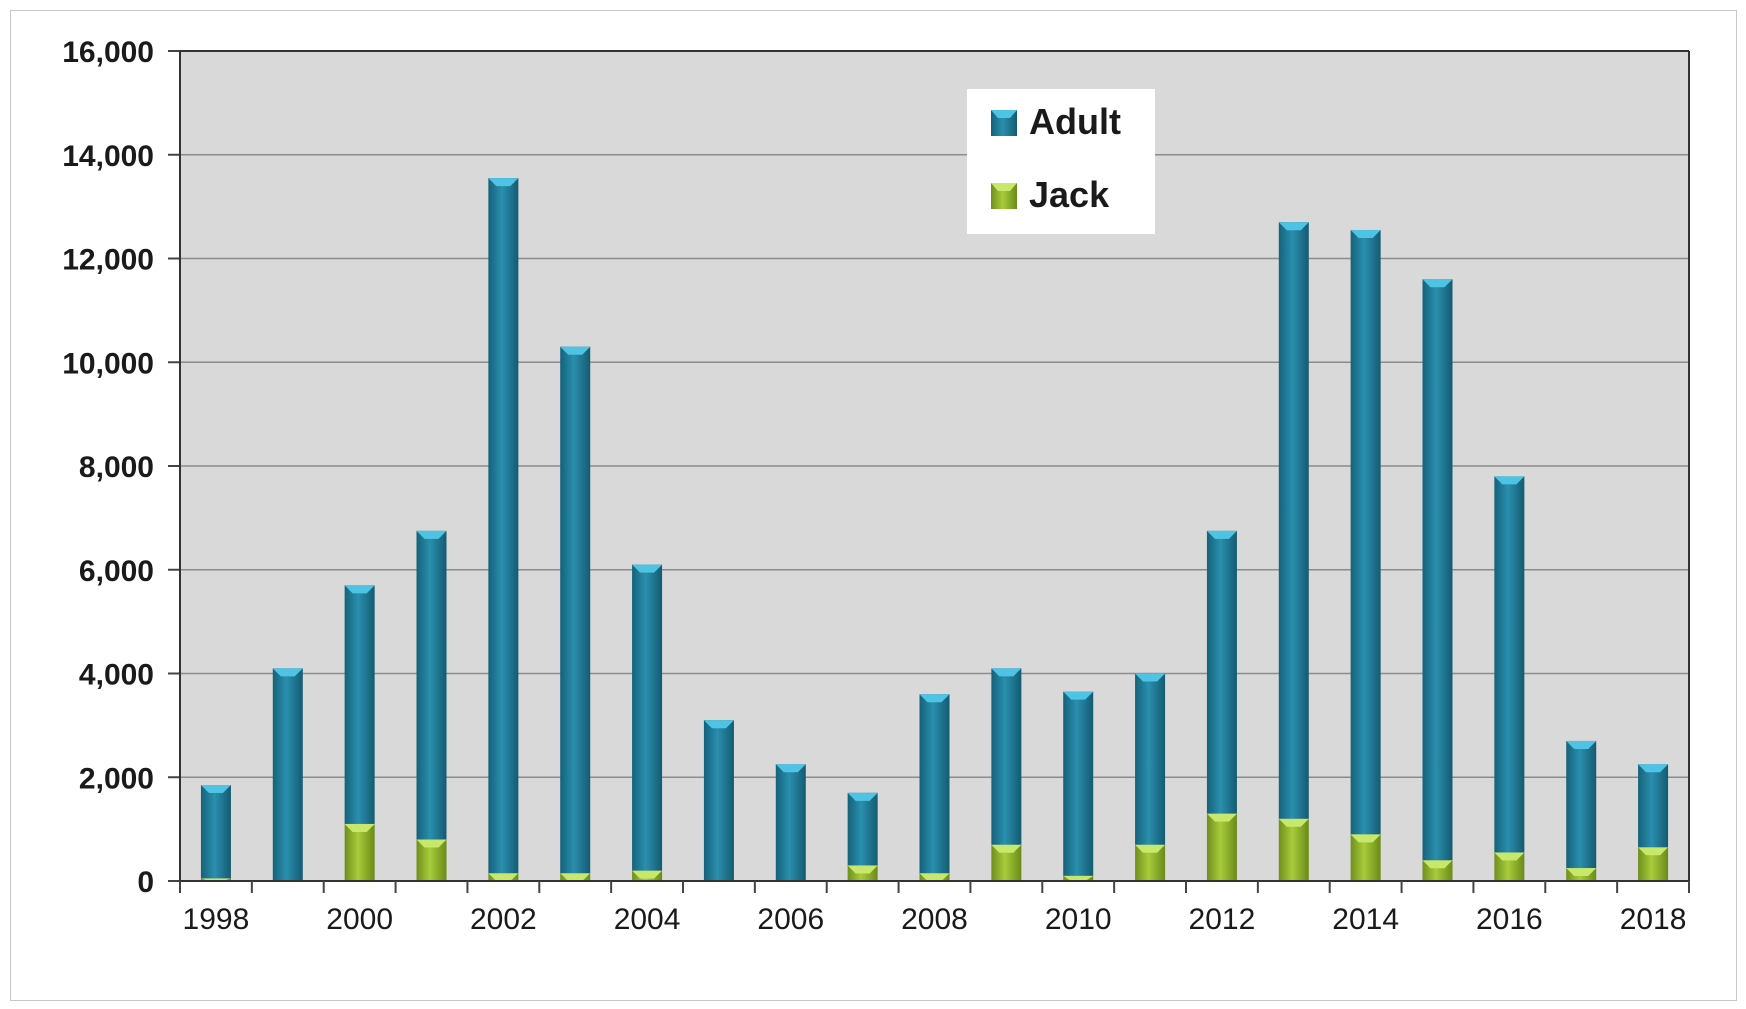 Image resolution: width=1746 pixels, height=1009 pixels. What do you see at coordinates (216, 919) in the screenshot?
I see `x-tick-label: 1998` at bounding box center [216, 919].